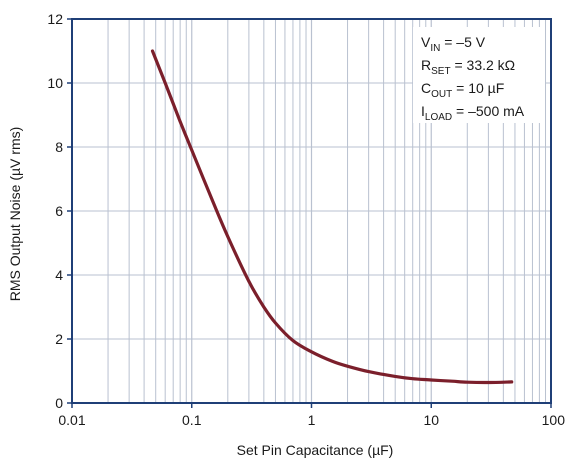 The height and width of the screenshot is (465, 573). Describe the element at coordinates (473, 113) in the screenshot. I see `condition-label: ILOAD = –500 mA` at that location.